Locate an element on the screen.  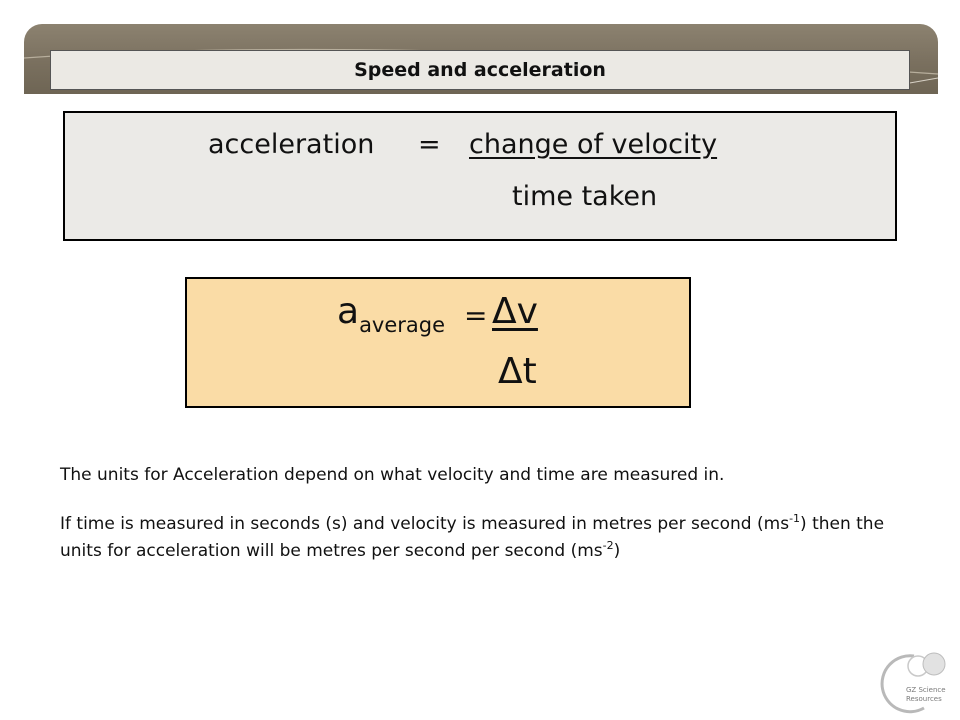
logo-text: GZ Science Resources is located at coordinates (926, 694).